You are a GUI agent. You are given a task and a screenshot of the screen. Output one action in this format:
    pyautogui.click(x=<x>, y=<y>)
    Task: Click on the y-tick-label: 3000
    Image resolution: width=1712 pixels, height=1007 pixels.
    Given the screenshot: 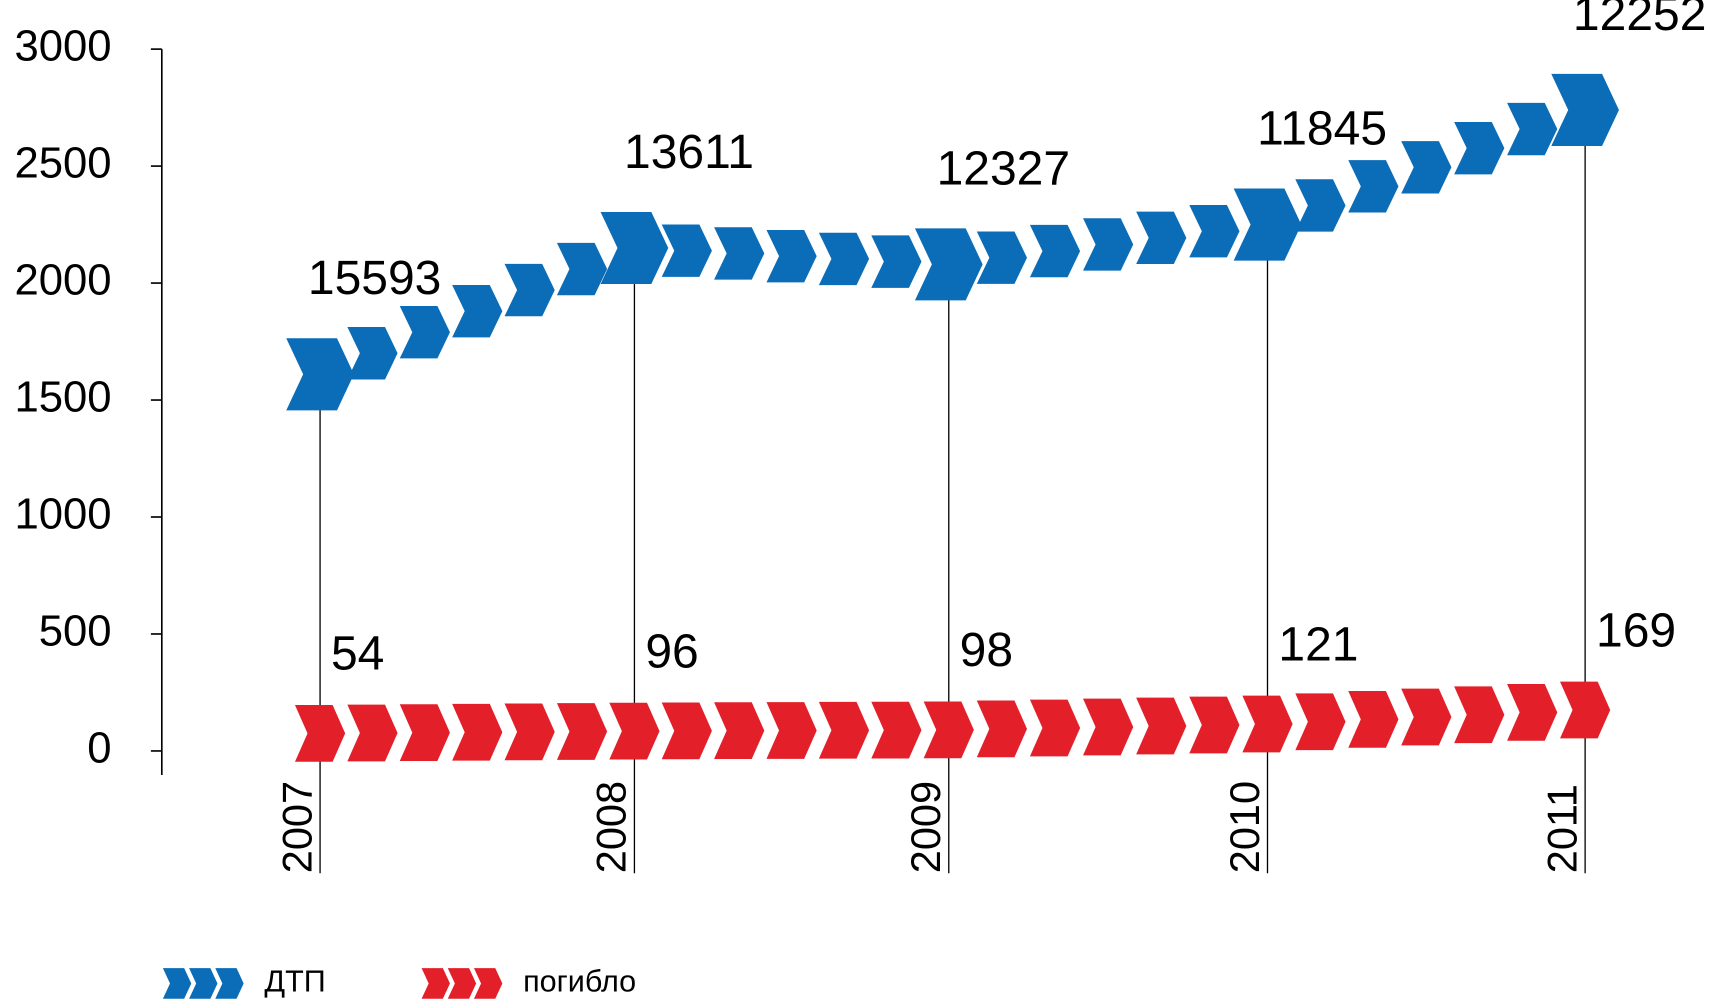 What is the action you would take?
    pyautogui.click(x=62, y=46)
    